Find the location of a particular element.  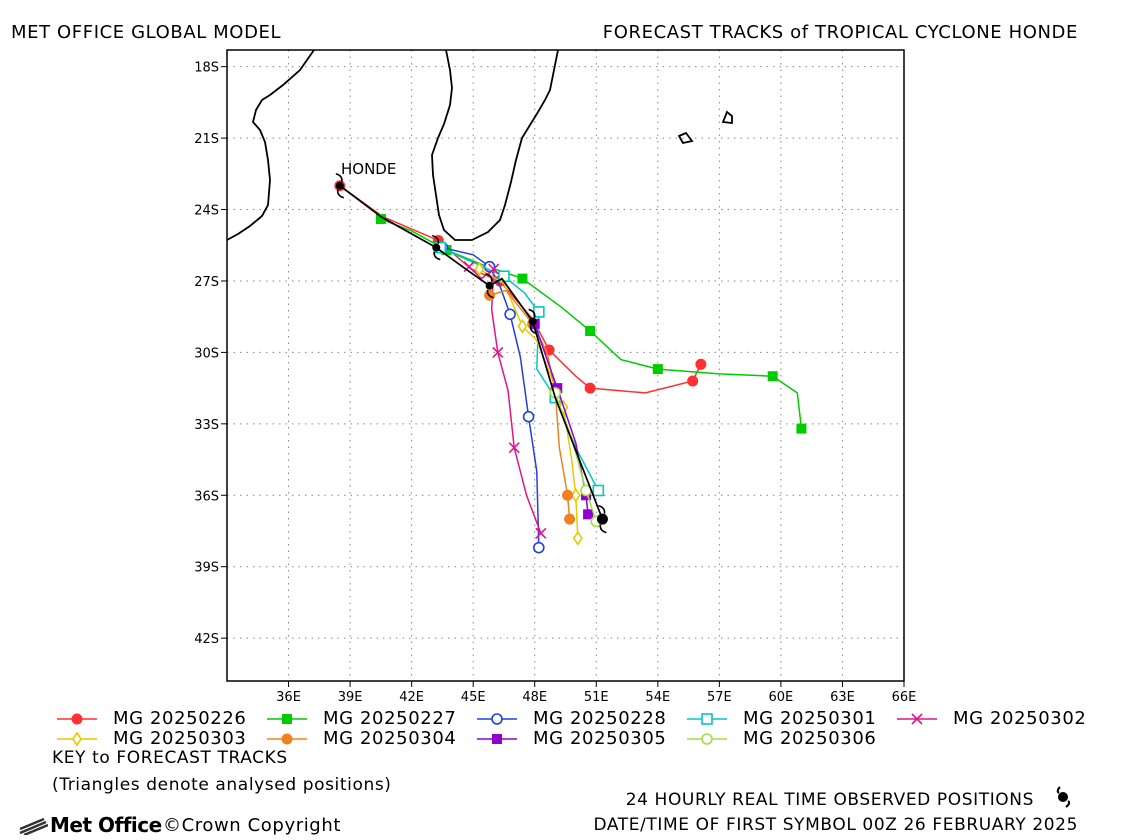

lat-tick-label: 27S is located at coordinates (206, 282).